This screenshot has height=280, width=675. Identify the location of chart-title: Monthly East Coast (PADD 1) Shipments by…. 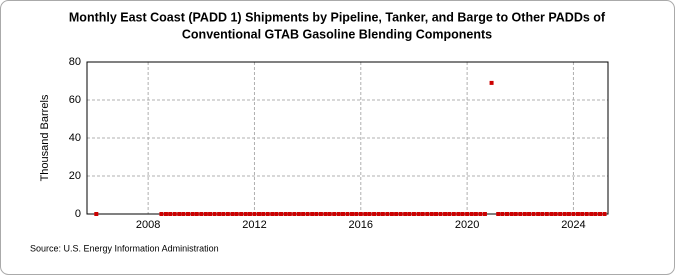
(337, 17).